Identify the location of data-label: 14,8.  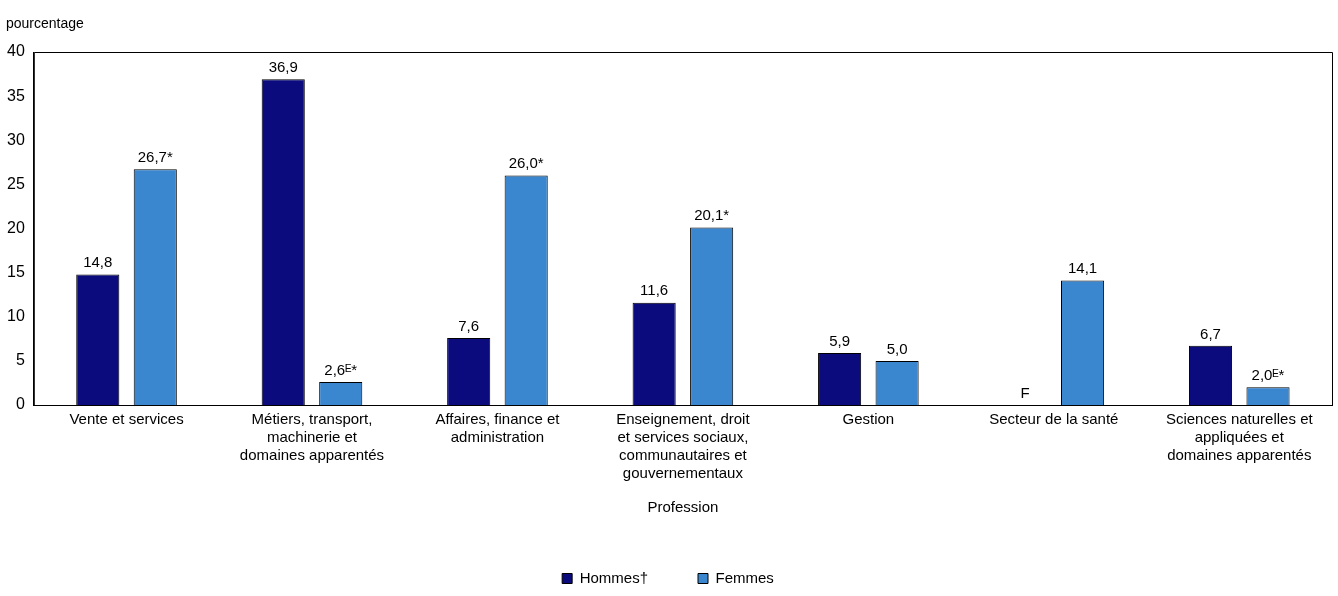
(98, 262).